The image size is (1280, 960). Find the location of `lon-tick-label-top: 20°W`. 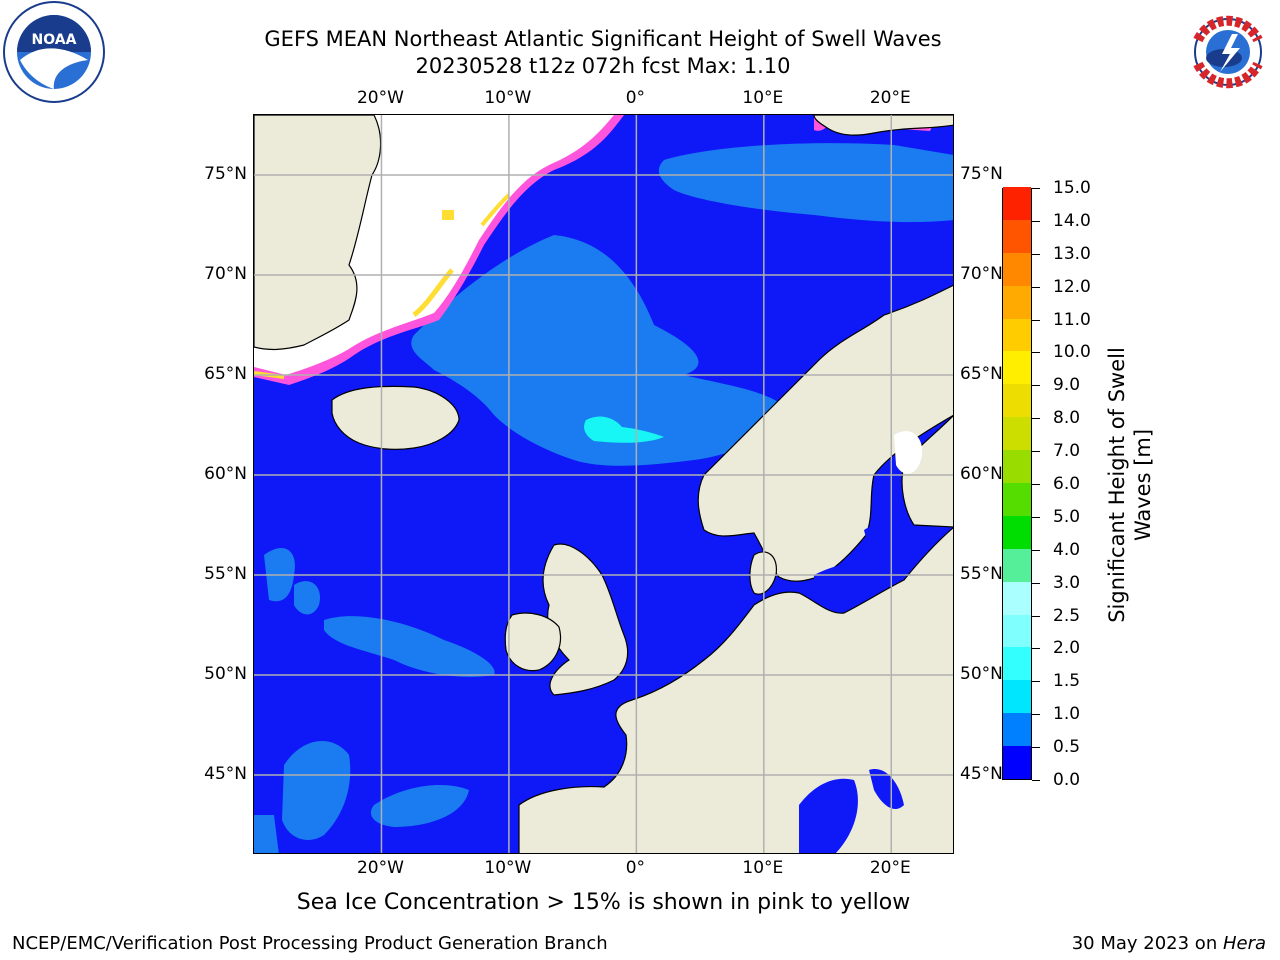

lon-tick-label-top: 20°W is located at coordinates (380, 98).